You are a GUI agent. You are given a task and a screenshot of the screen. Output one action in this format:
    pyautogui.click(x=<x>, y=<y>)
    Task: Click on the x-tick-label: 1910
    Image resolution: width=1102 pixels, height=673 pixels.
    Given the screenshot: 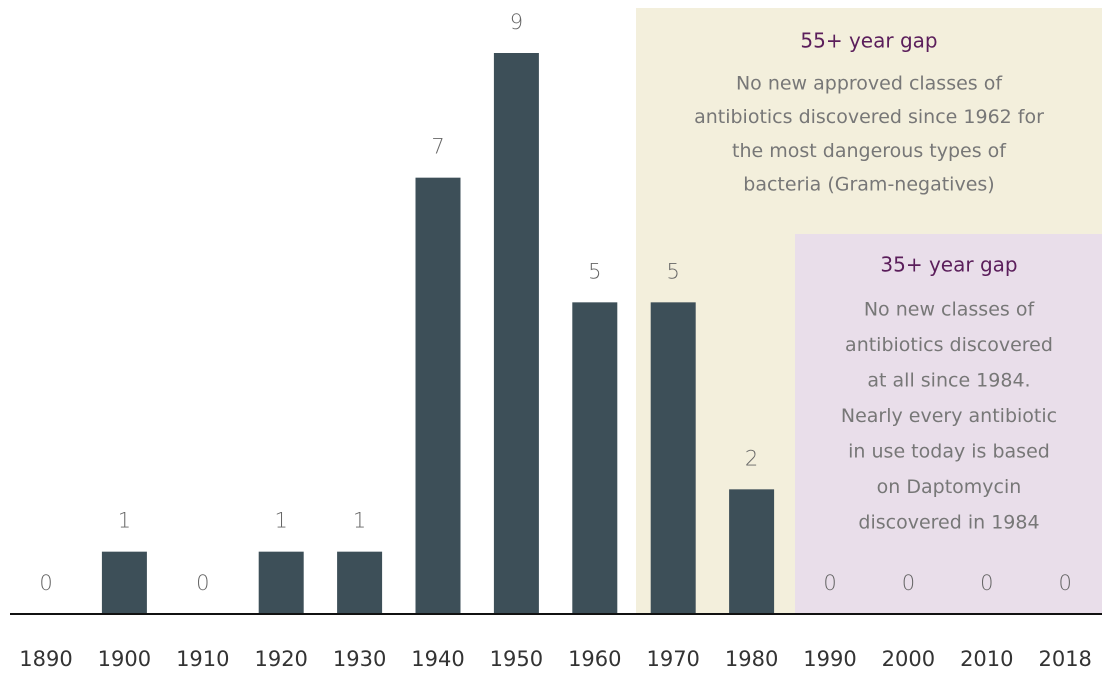 What is the action you would take?
    pyautogui.click(x=202, y=659)
    